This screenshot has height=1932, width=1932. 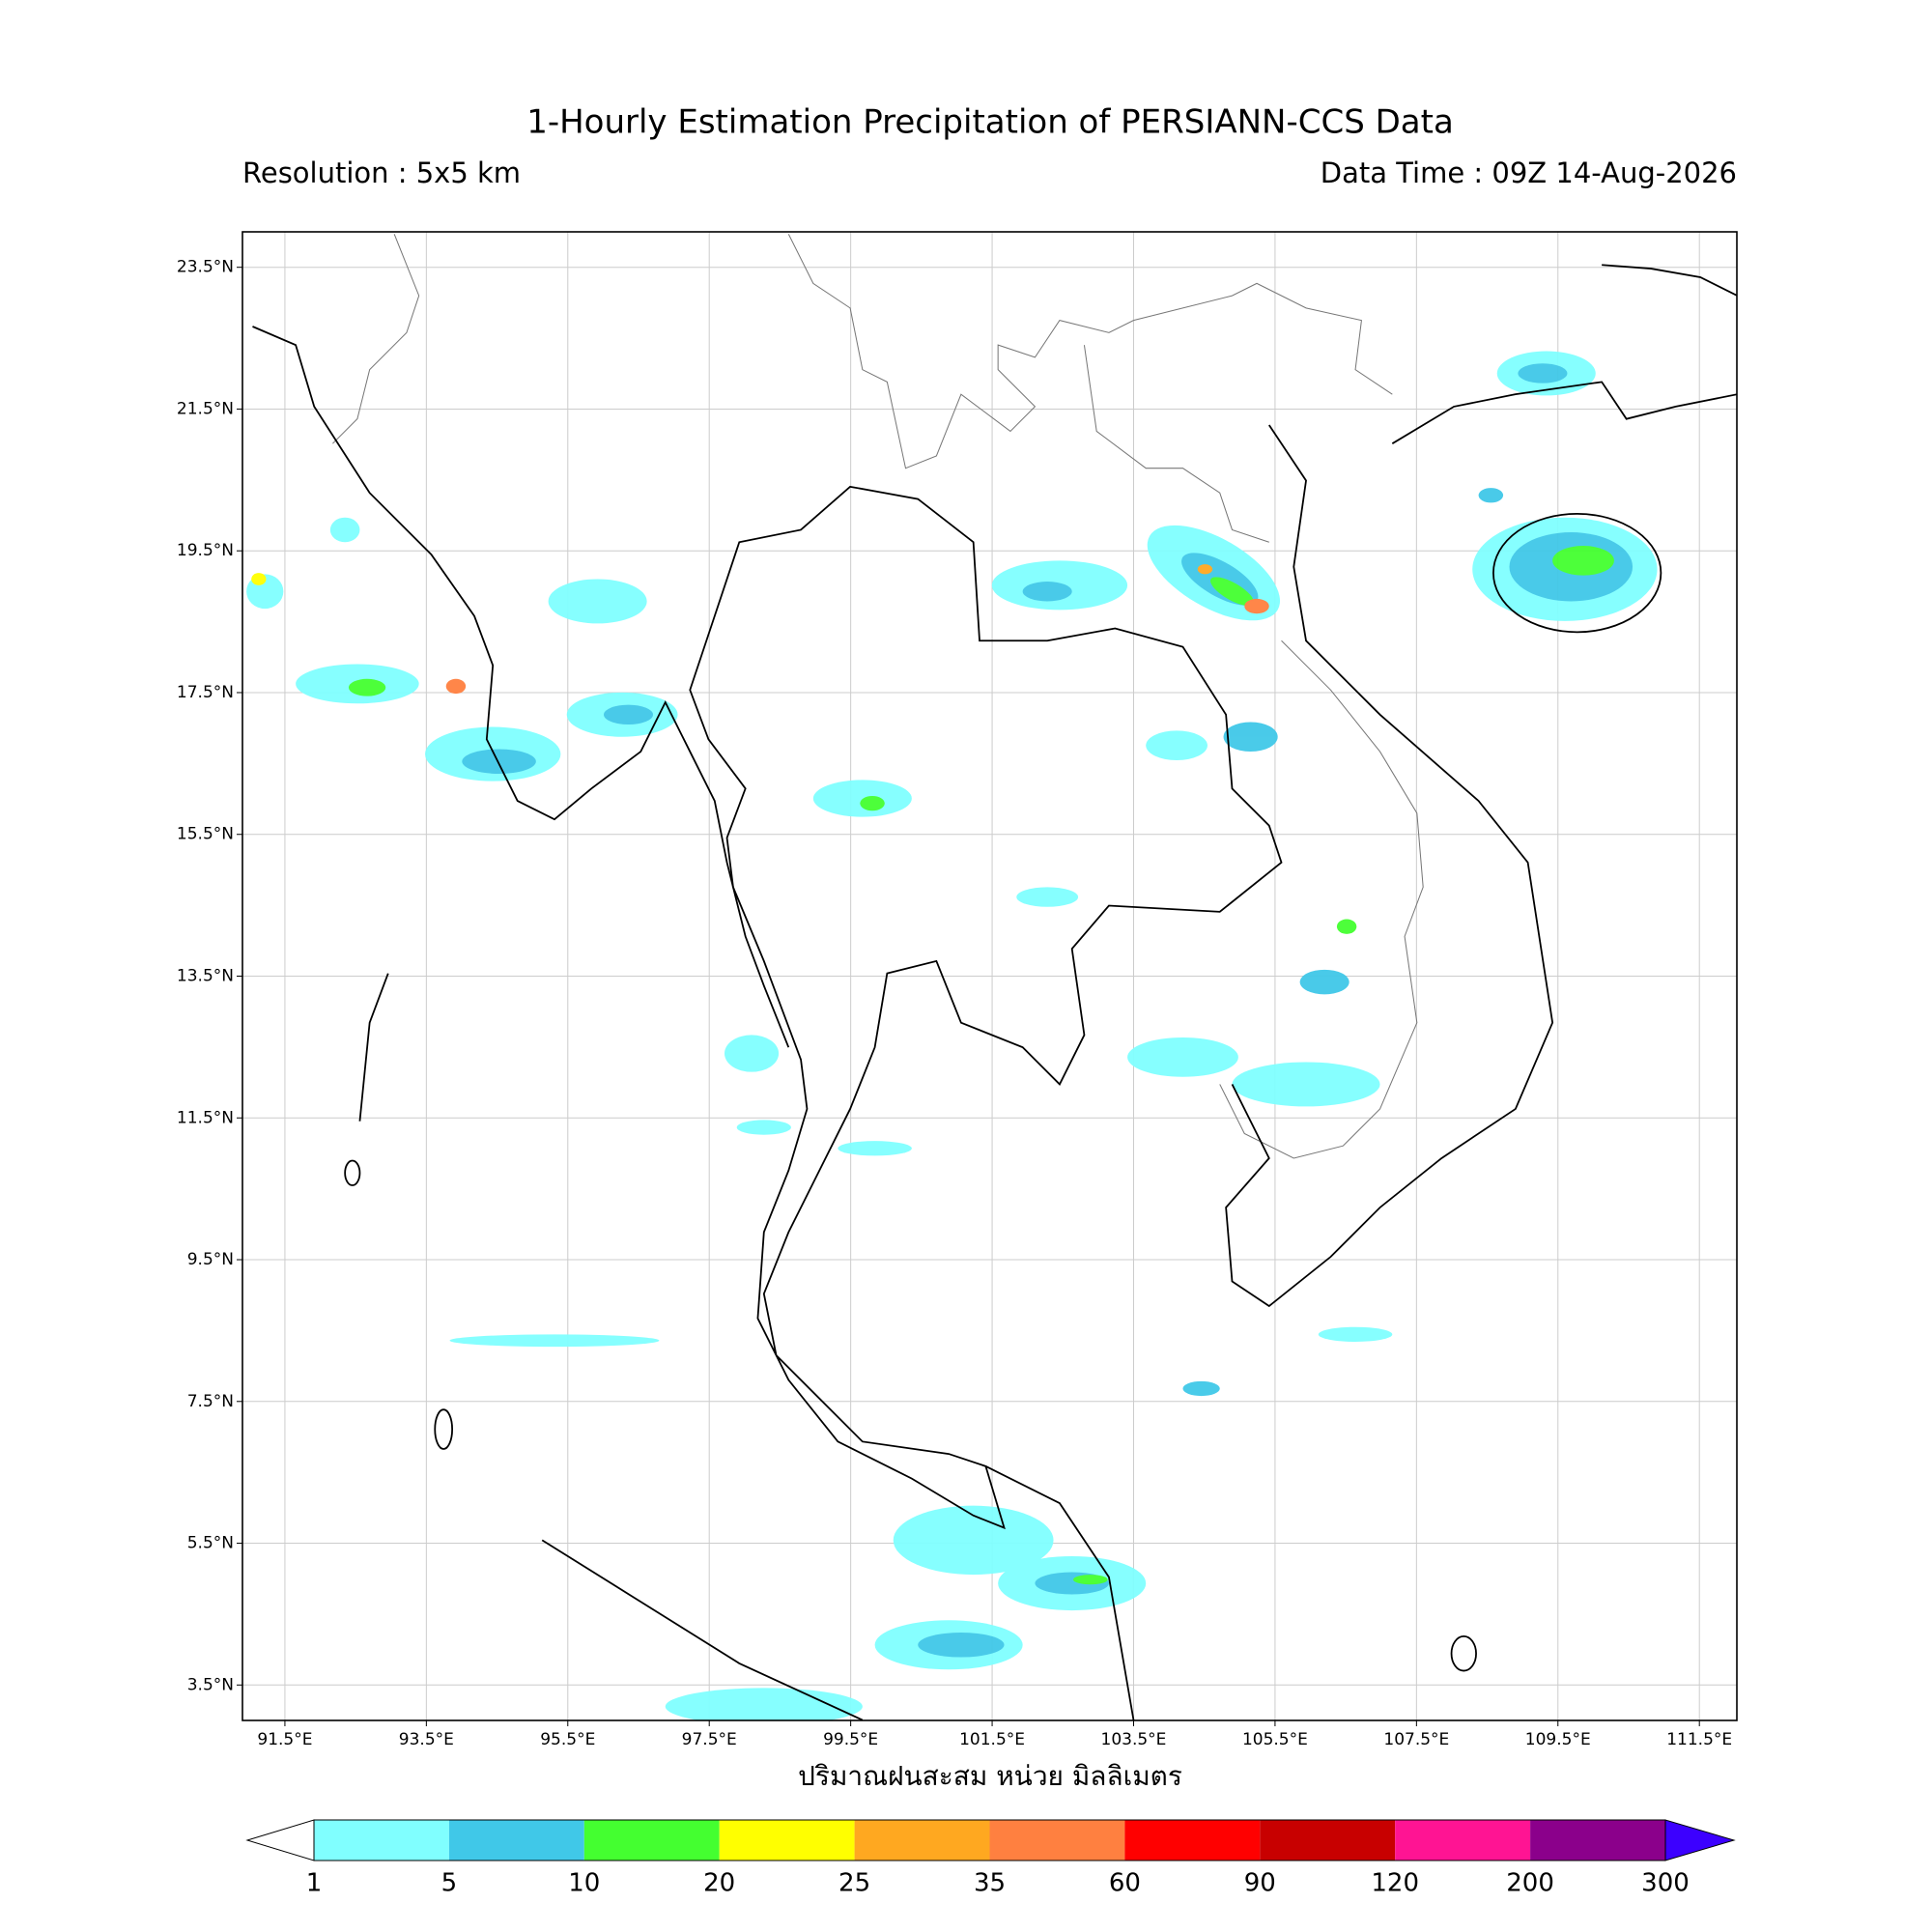 What do you see at coordinates (1530, 1883) in the screenshot?
I see `colorbar-tick-label: 200` at bounding box center [1530, 1883].